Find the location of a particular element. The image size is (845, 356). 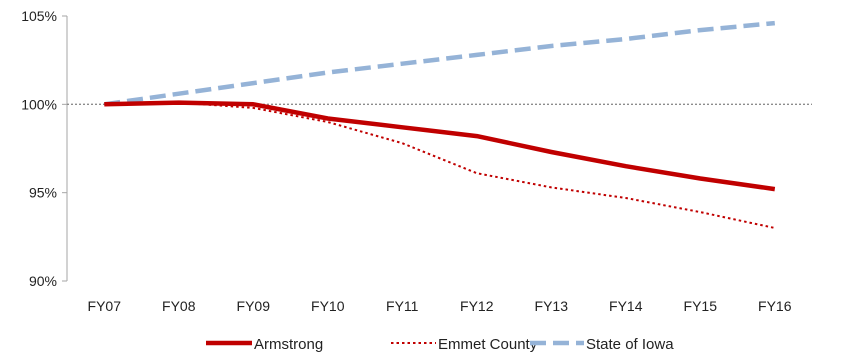

y-tick-label: 90% is located at coordinates (43, 281).